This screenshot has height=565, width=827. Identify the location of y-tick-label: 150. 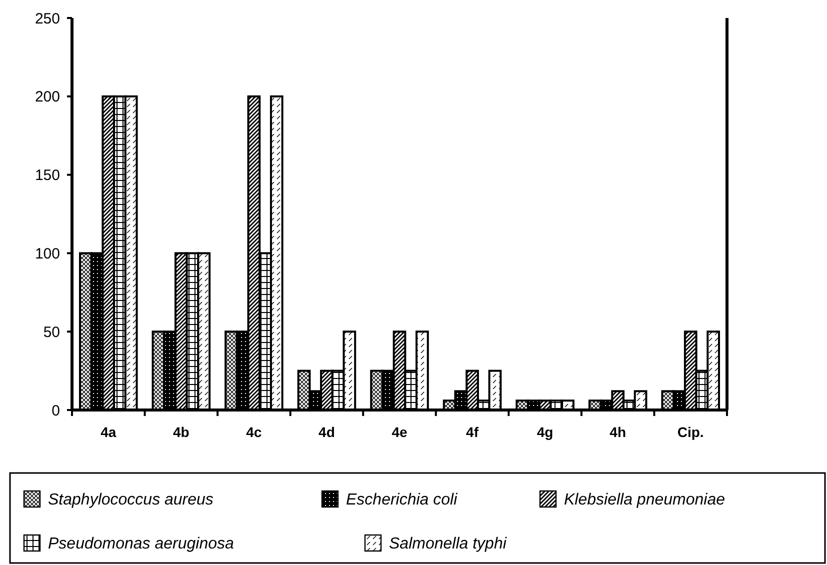
(47, 175).